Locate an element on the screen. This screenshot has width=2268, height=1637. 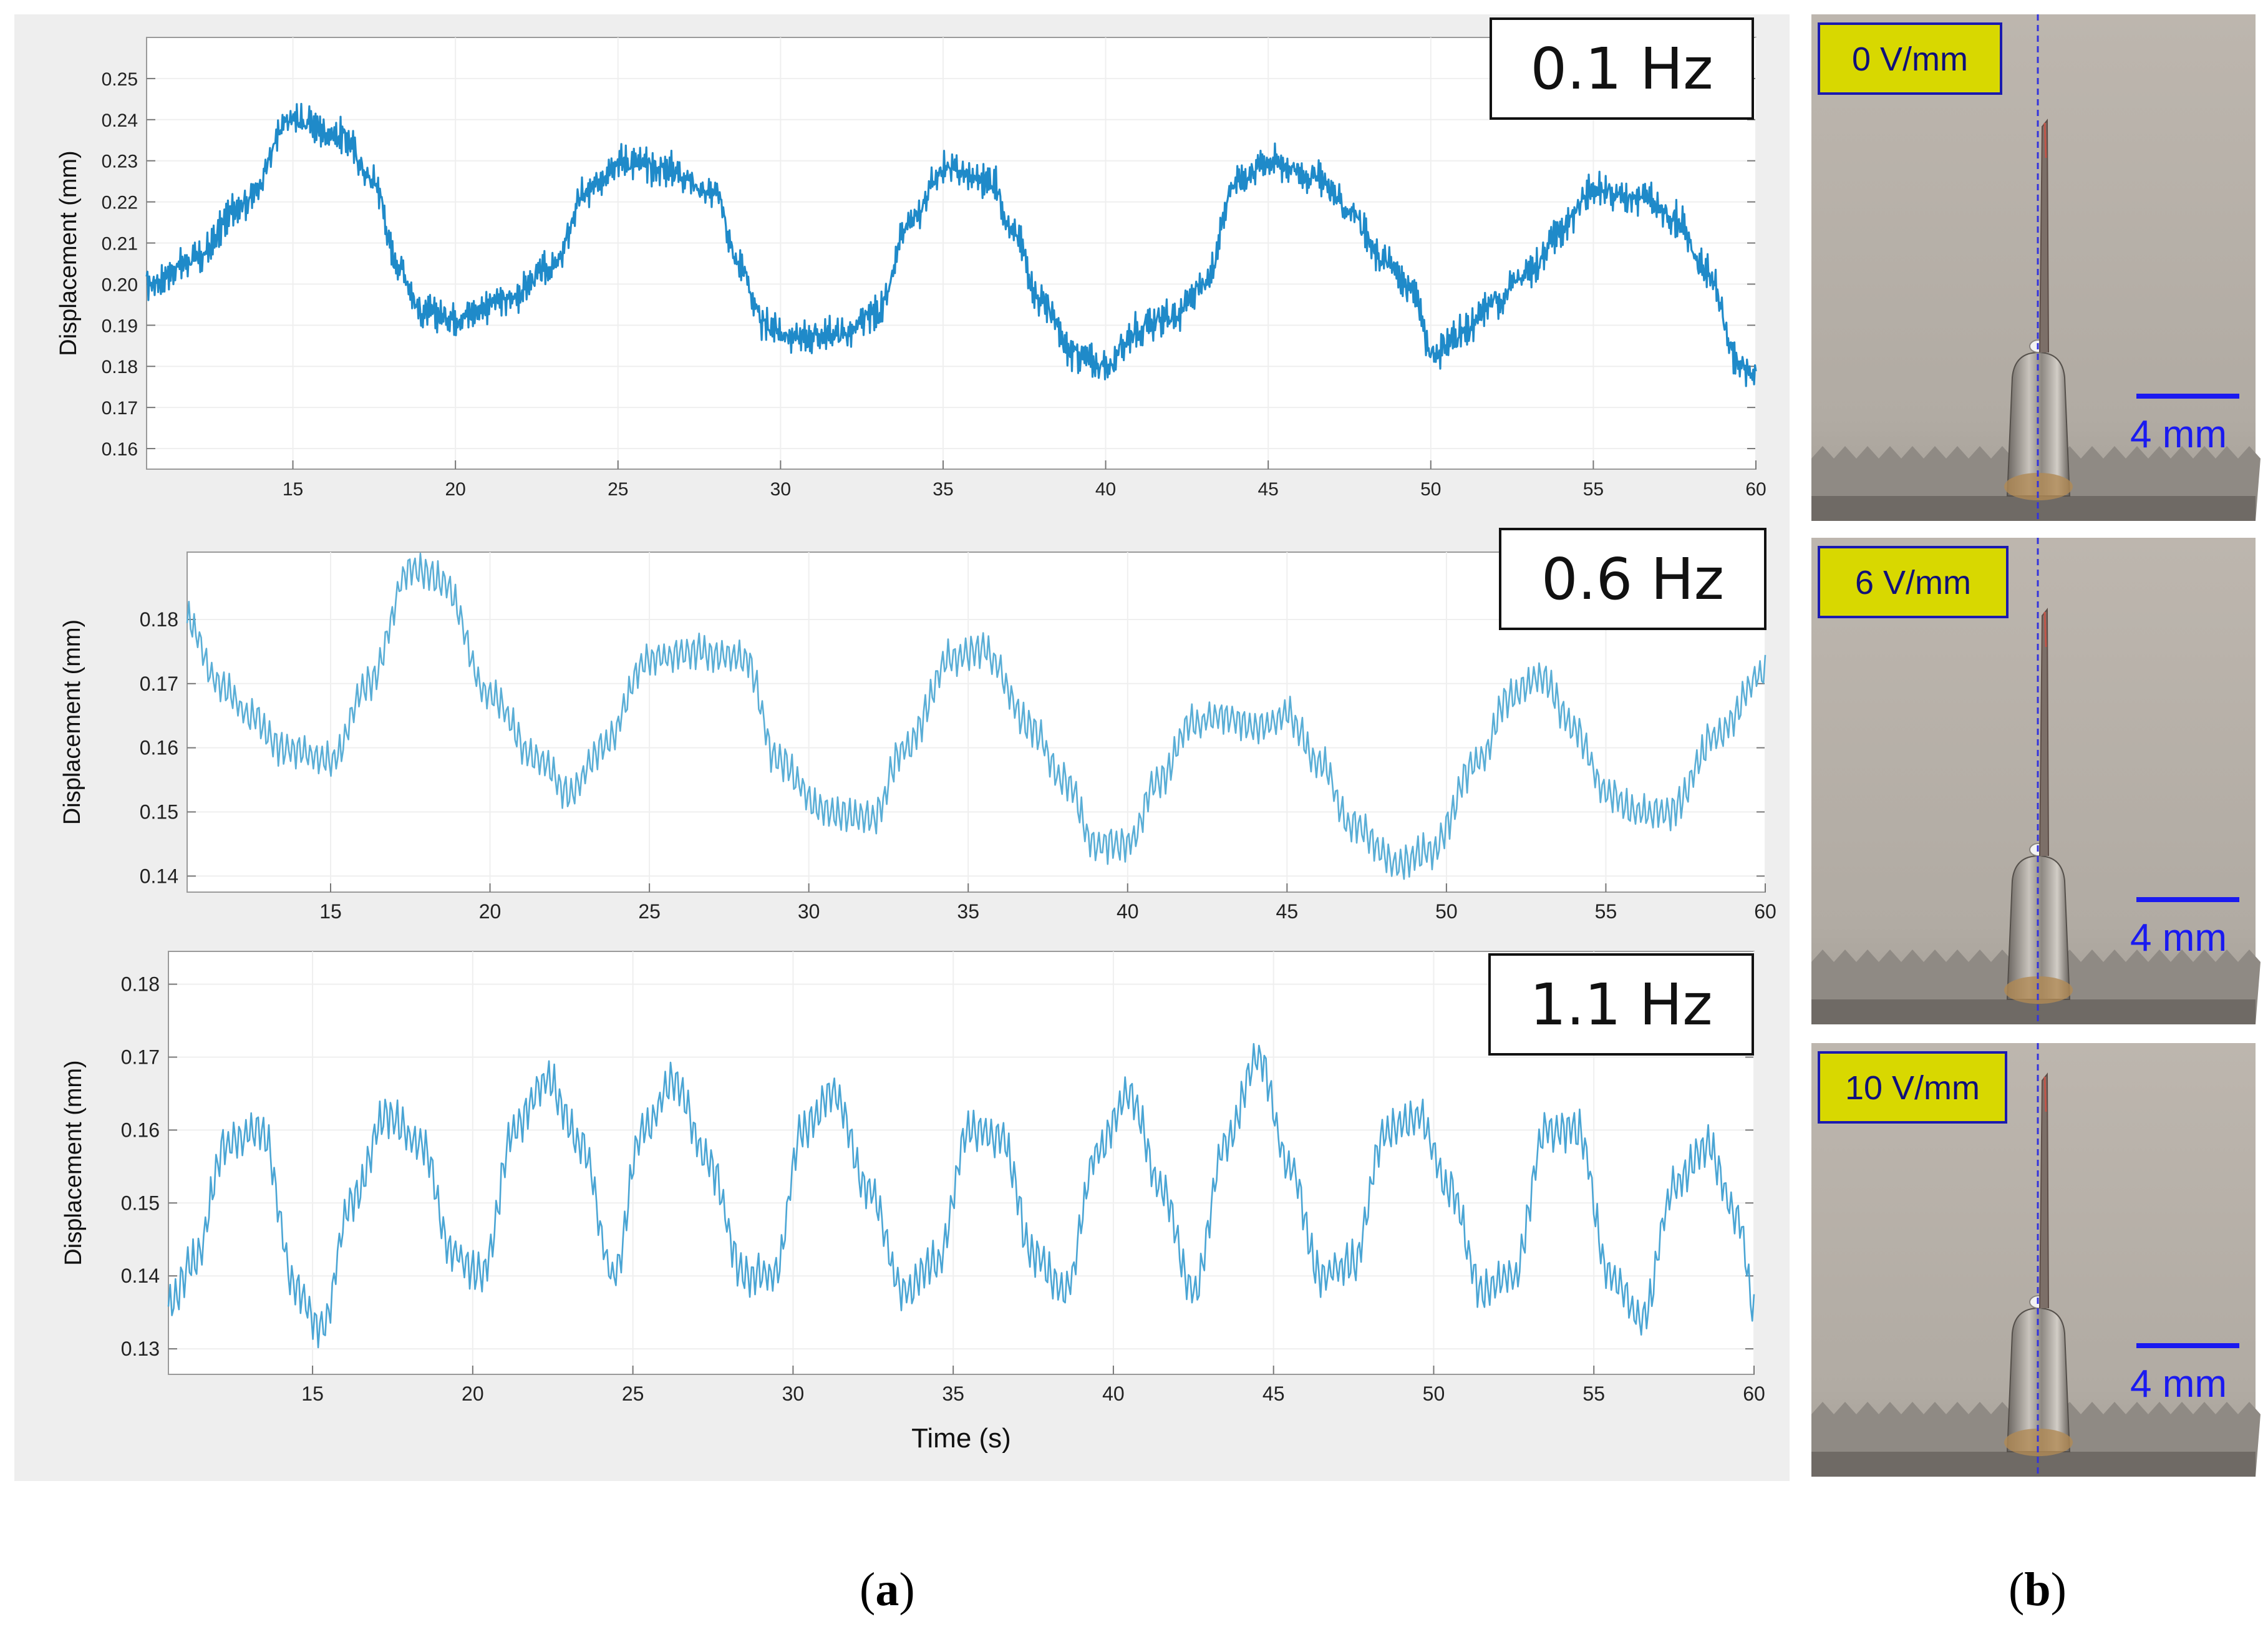
y-tick-label: 0.22 is located at coordinates (120, 203).